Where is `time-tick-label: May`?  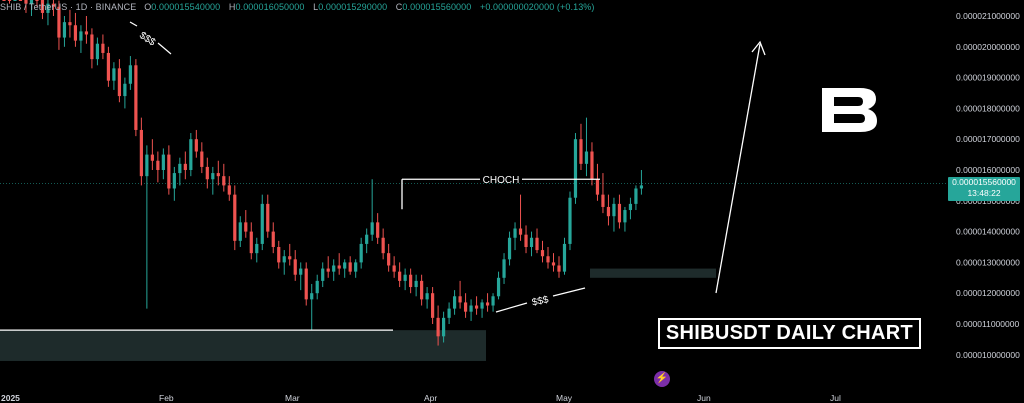
time-tick-label: May is located at coordinates (564, 398).